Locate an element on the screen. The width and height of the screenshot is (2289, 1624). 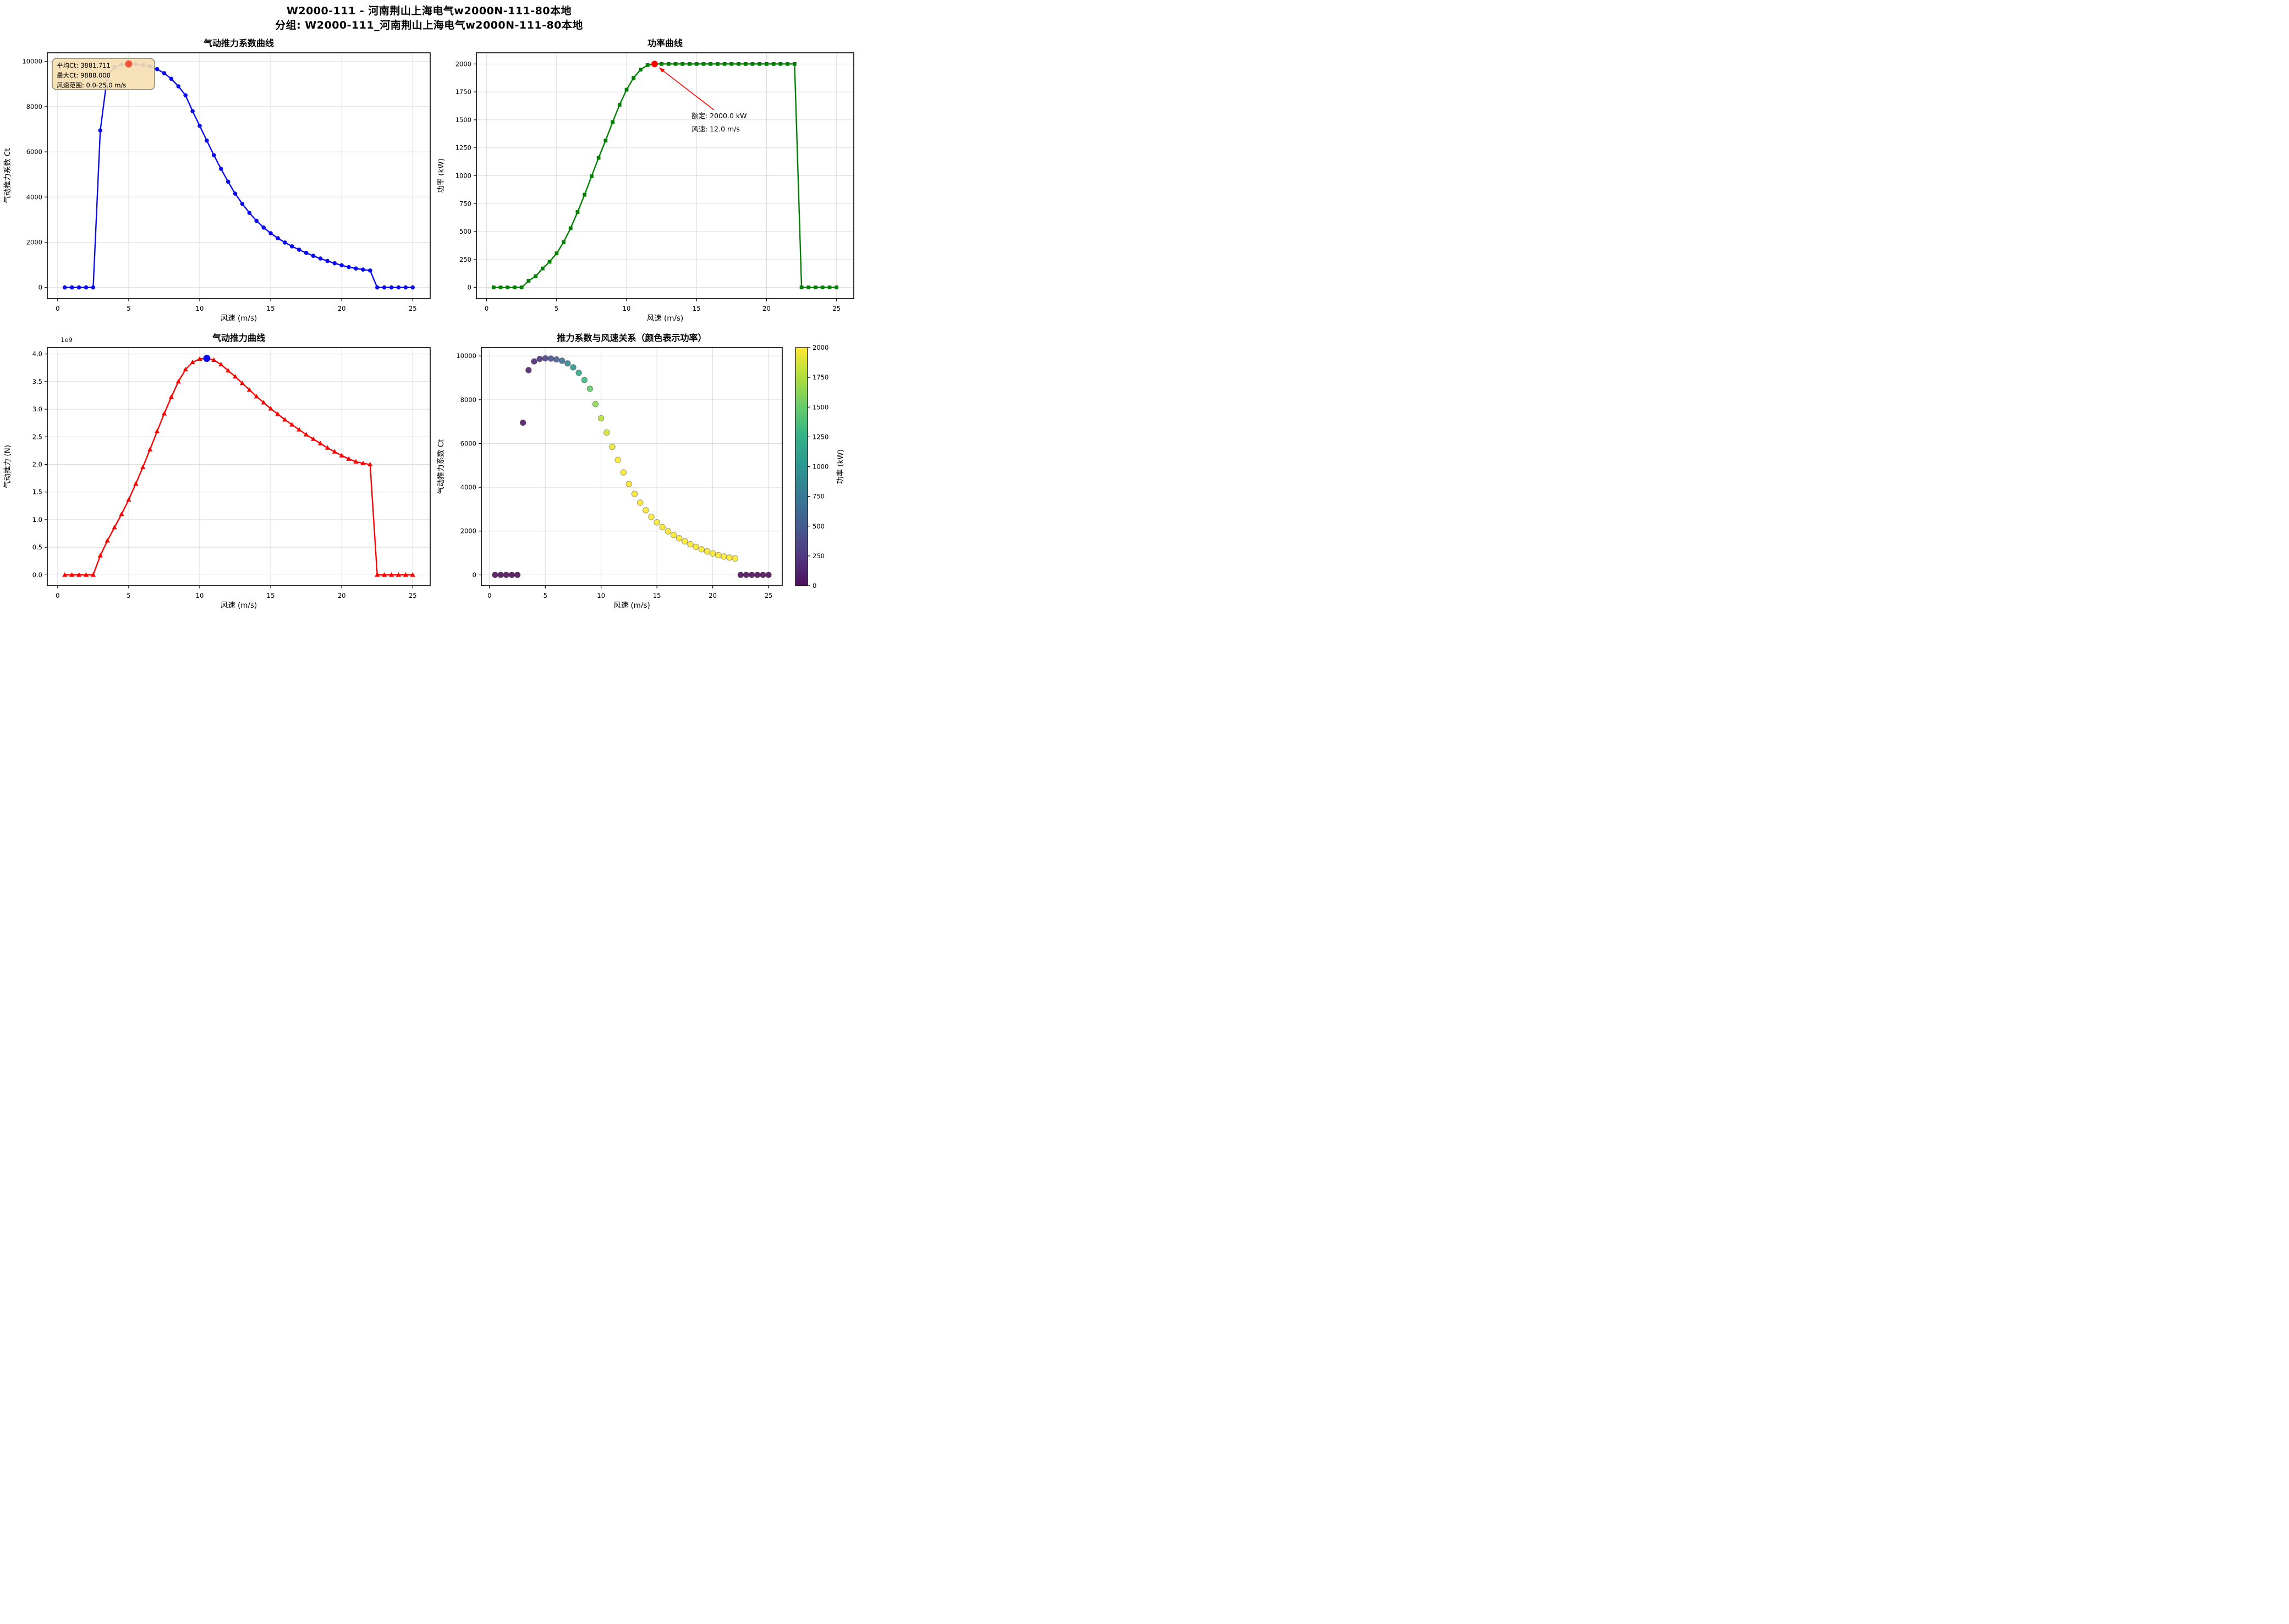
colorbar-tick-label: 1500 is located at coordinates (821, 407).